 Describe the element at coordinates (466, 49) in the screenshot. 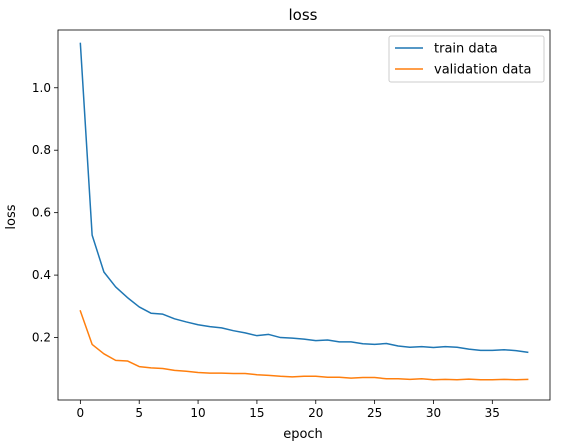

I see `legend-label-train-data: train data` at that location.